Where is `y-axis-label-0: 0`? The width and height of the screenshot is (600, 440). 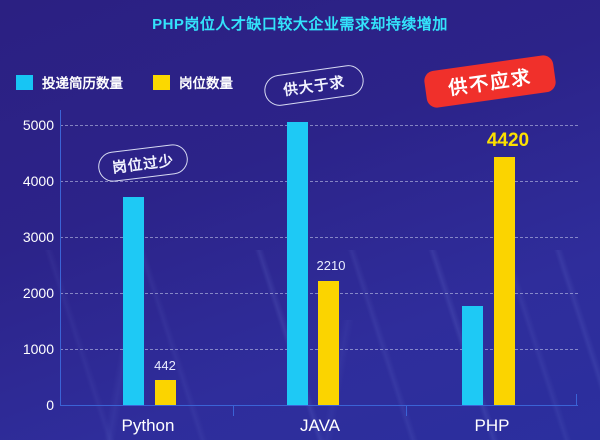
y-axis-label-0: 0 is located at coordinates (50, 405).